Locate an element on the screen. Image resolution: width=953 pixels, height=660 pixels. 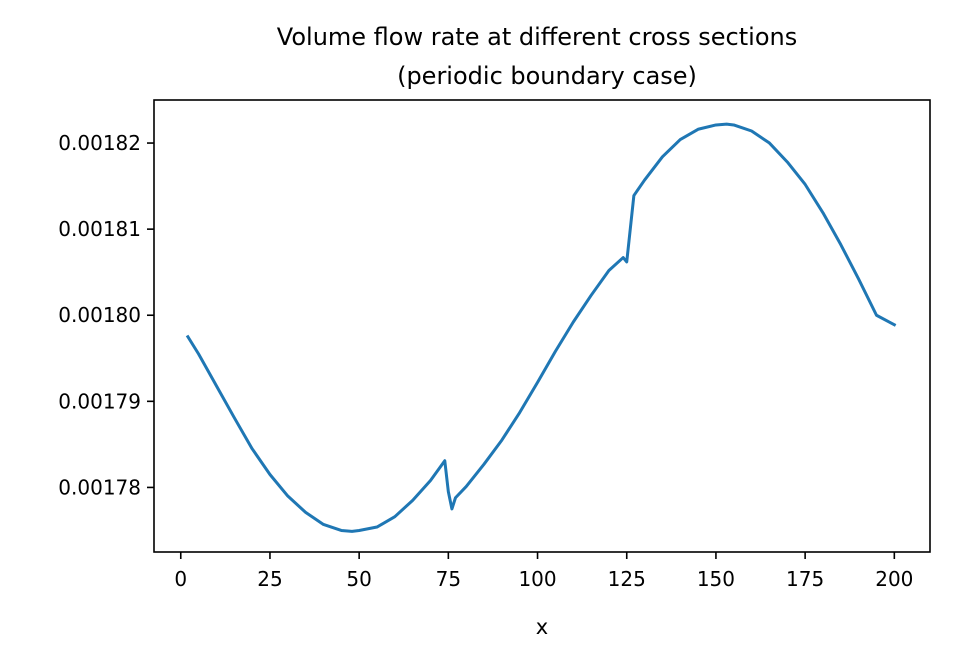
x-tick-label: 75 is located at coordinates (448, 579).